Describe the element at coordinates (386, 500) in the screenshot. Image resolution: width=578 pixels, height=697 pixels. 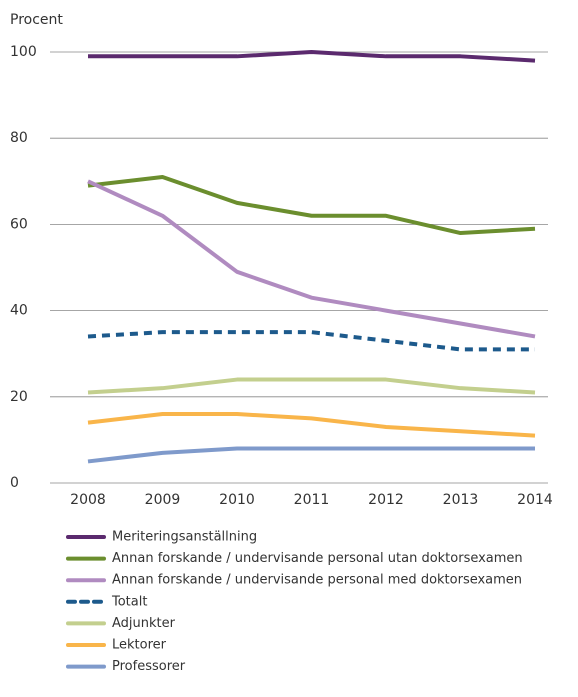
I see `x-tick-label: 2012` at that location.